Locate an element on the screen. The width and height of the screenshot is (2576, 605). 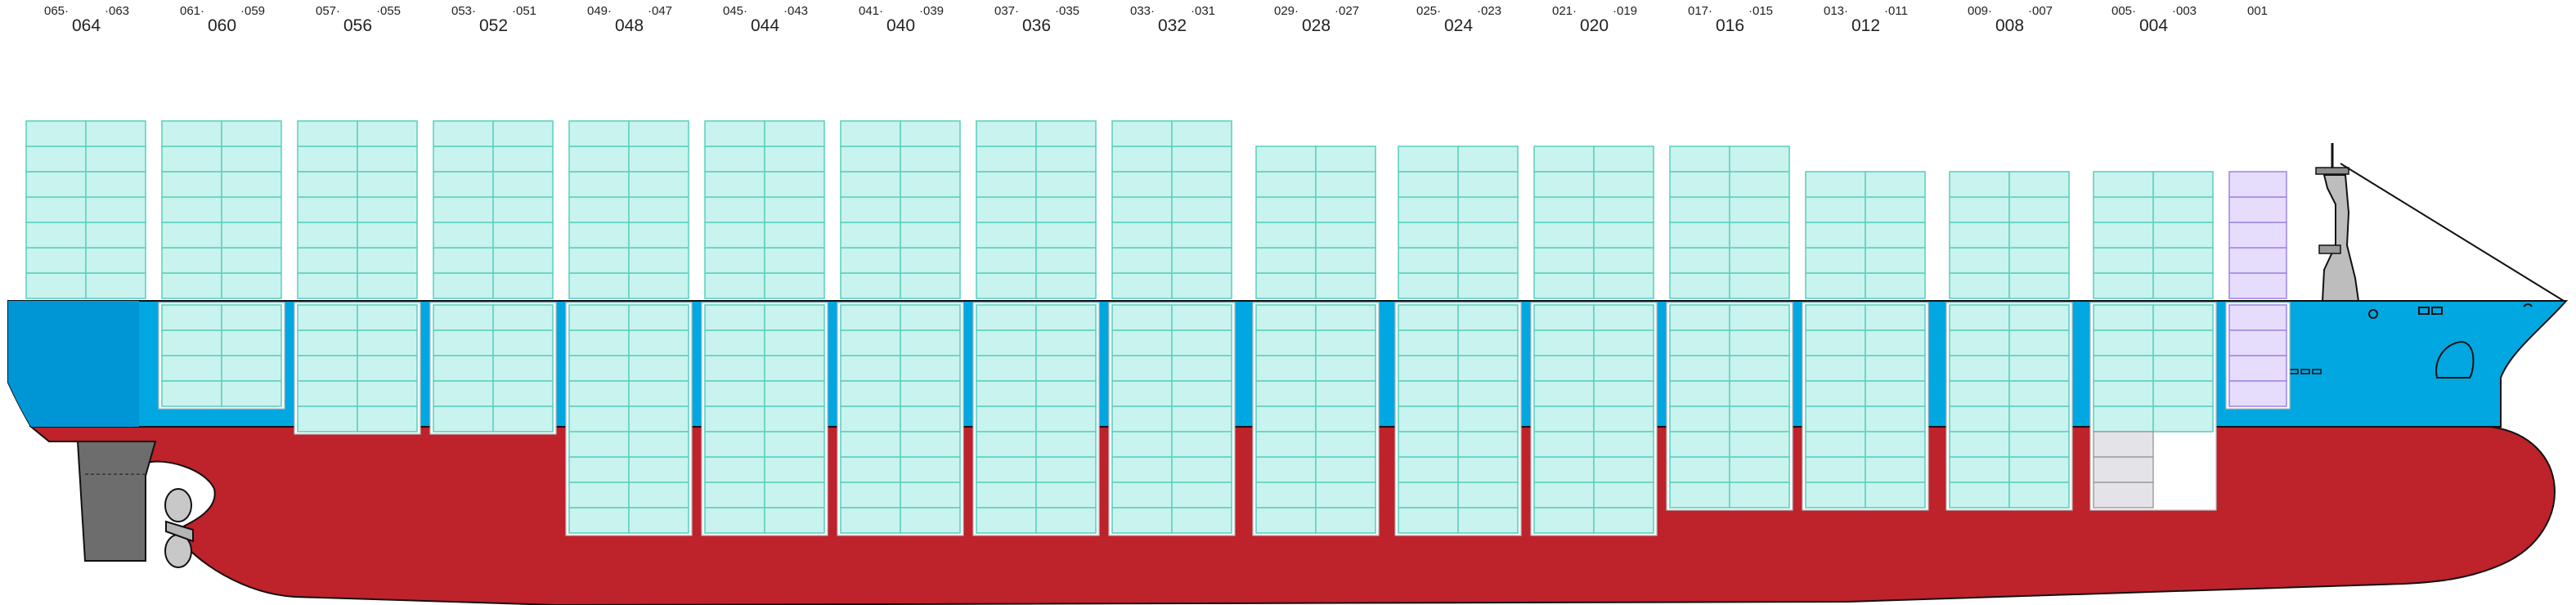
bay-label-aft: 001 is located at coordinates (2258, 11).